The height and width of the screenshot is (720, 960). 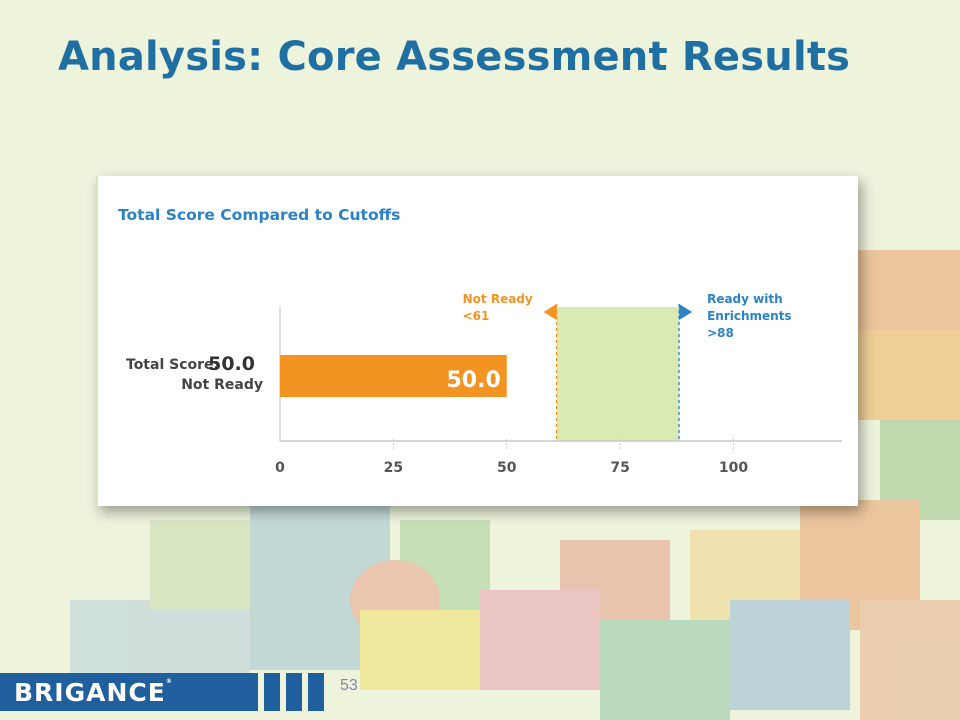 What do you see at coordinates (476, 316) in the screenshot?
I see `cutoff-label: <61` at bounding box center [476, 316].